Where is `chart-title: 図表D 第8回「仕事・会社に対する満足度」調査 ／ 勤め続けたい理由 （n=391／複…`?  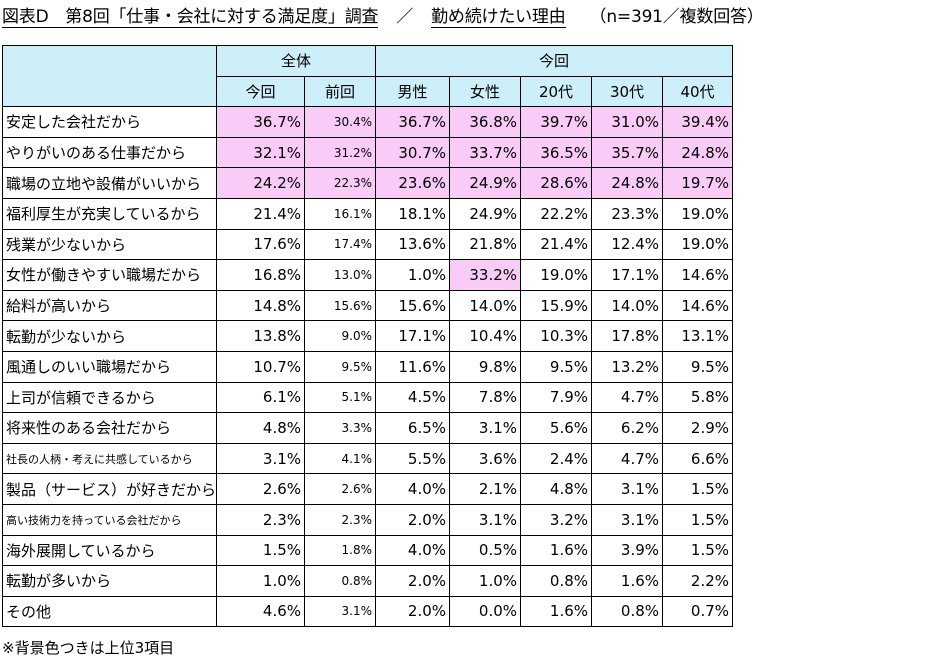
chart-title: 図表D 第8回「仕事・会社に対する満足度」調査 ／ 勤め続けたい理由 （n=391／複… is located at coordinates (383, 17).